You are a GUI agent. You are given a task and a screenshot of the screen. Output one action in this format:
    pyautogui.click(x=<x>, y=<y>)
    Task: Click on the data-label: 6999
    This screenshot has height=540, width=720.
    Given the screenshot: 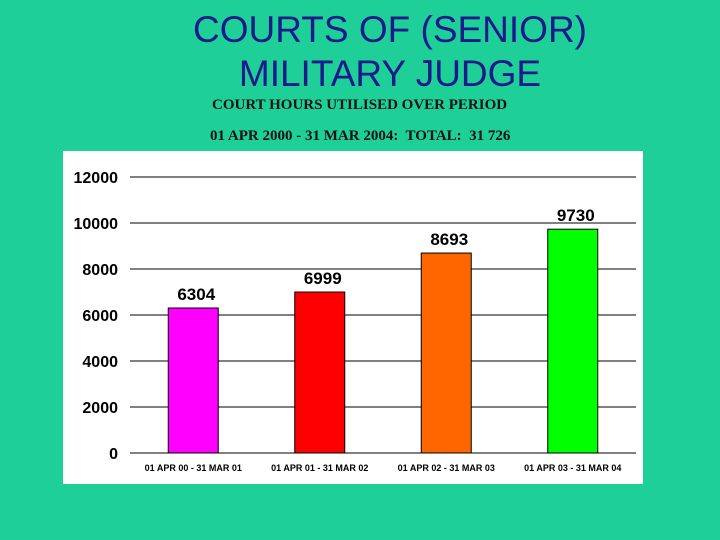 What is the action you would take?
    pyautogui.click(x=323, y=278)
    